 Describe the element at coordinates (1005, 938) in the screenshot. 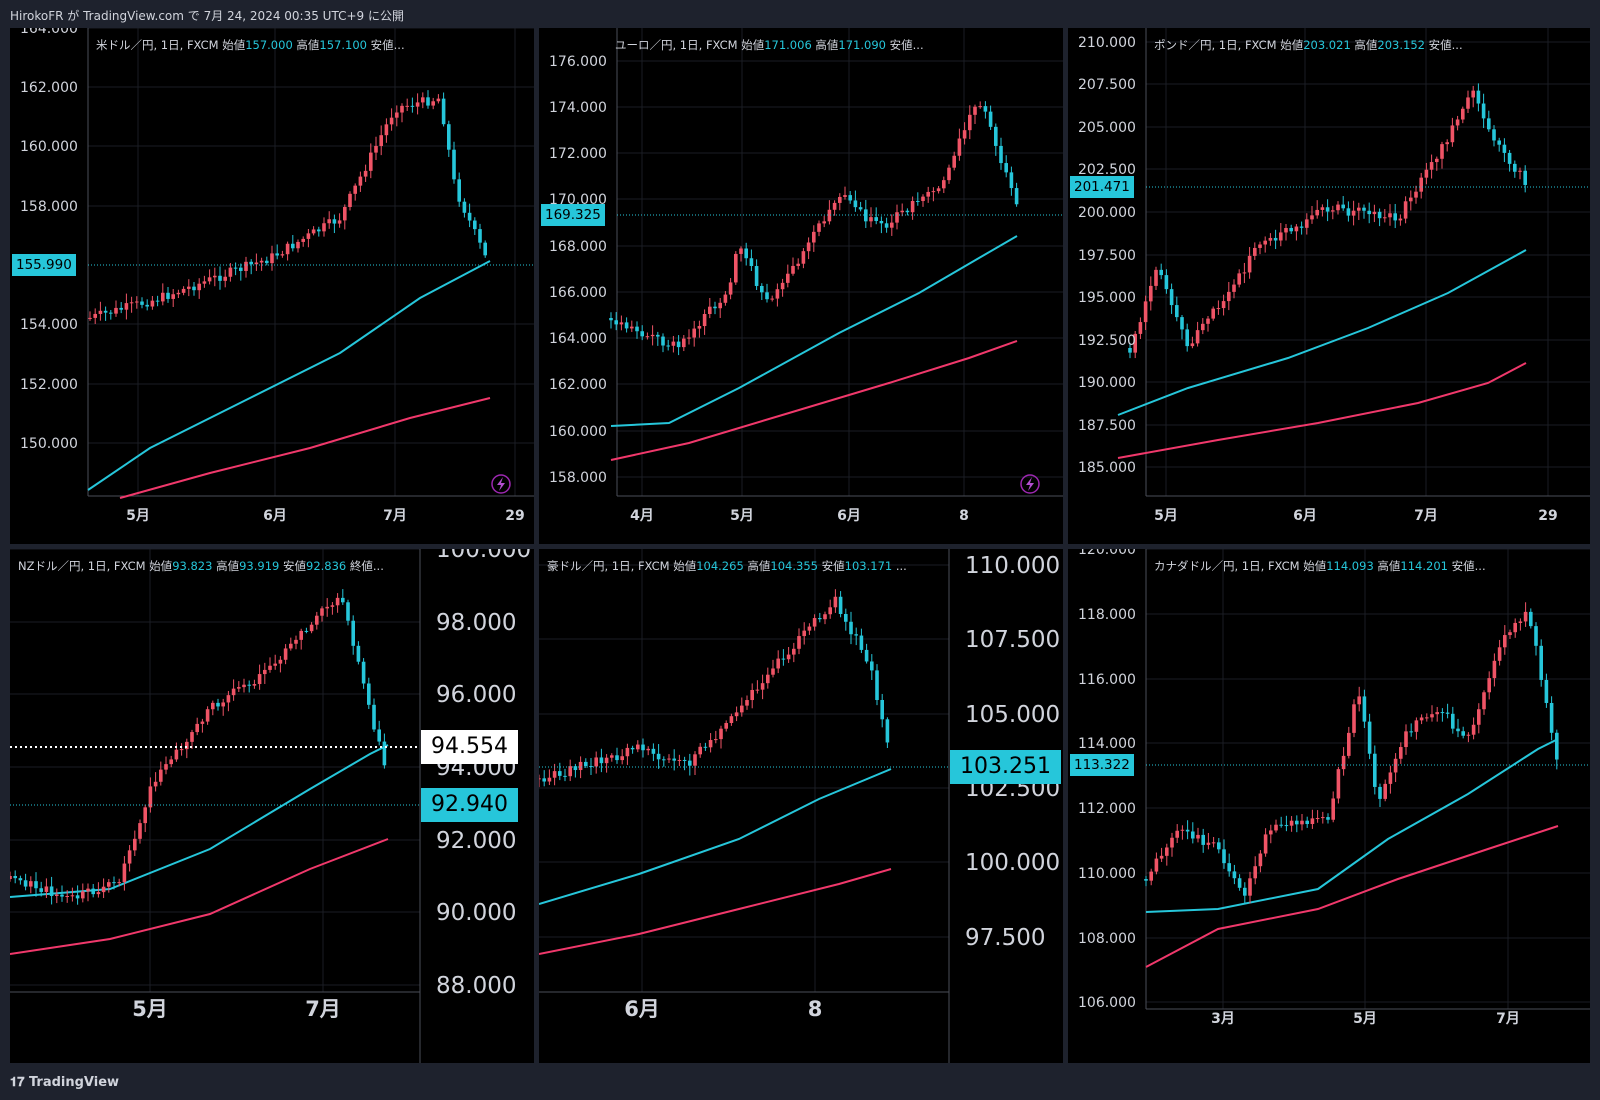

I see `price-tick-label: 97.500` at that location.